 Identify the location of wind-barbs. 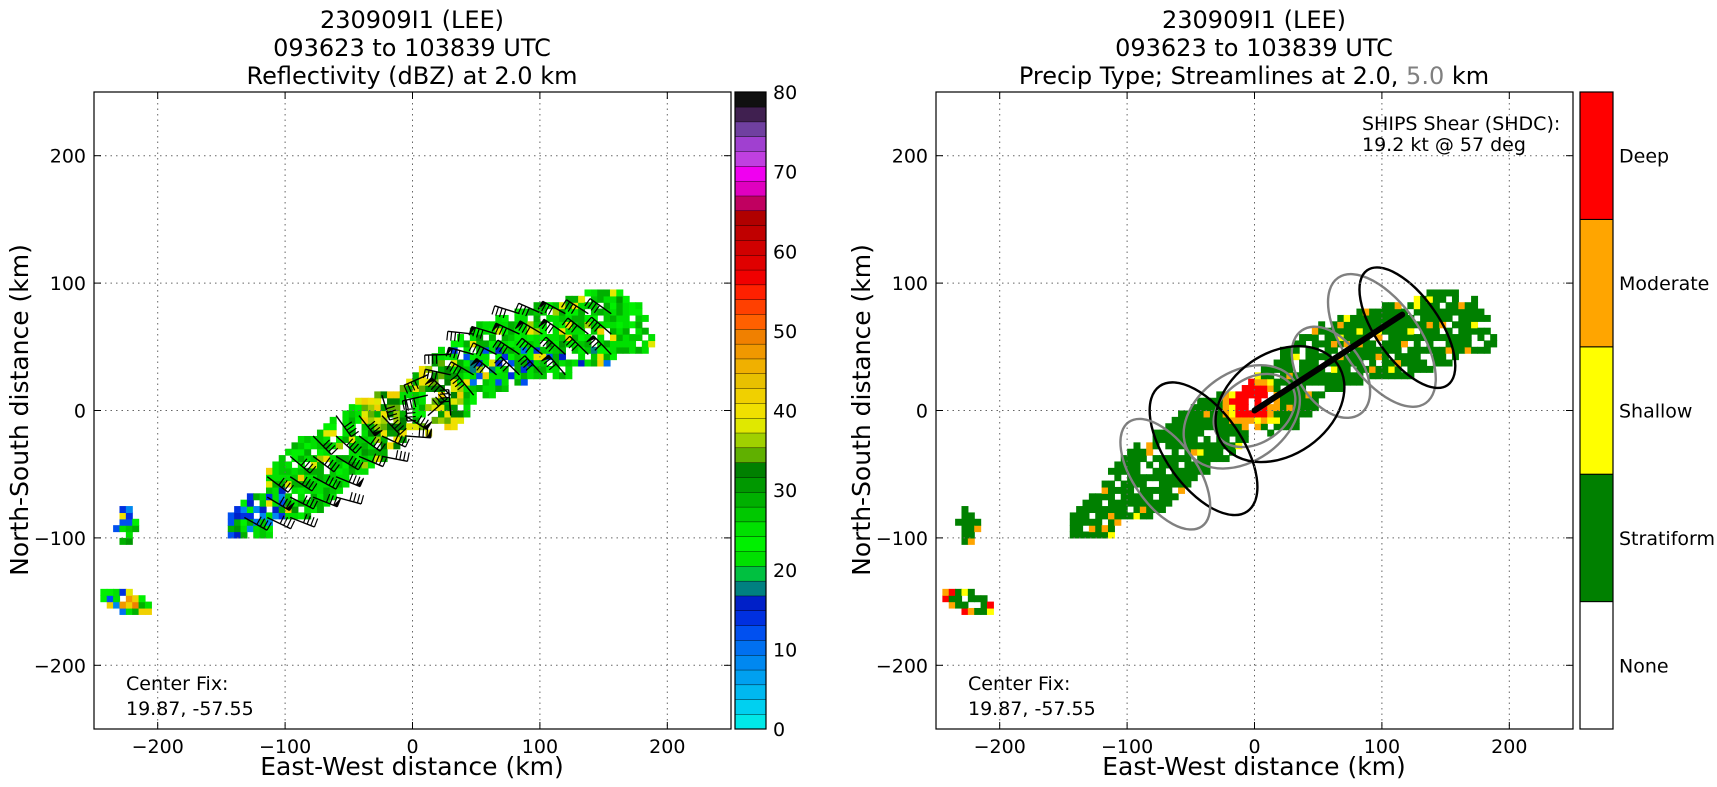
(427, 414).